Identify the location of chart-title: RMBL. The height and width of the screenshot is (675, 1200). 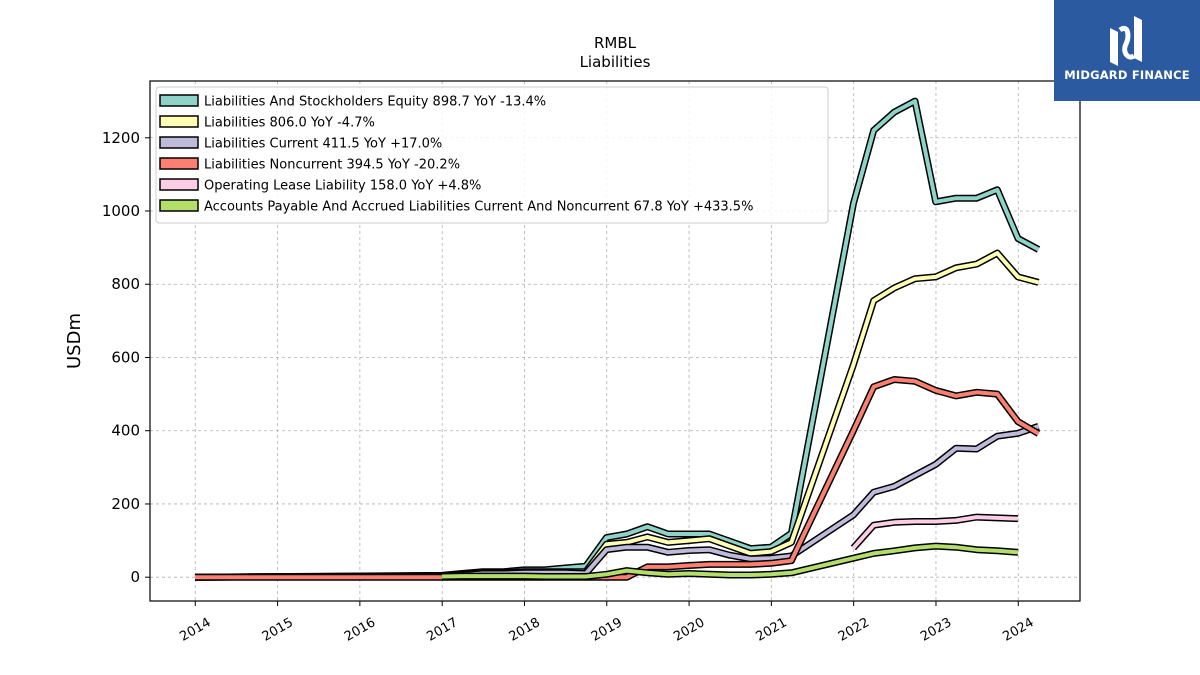
(615, 43).